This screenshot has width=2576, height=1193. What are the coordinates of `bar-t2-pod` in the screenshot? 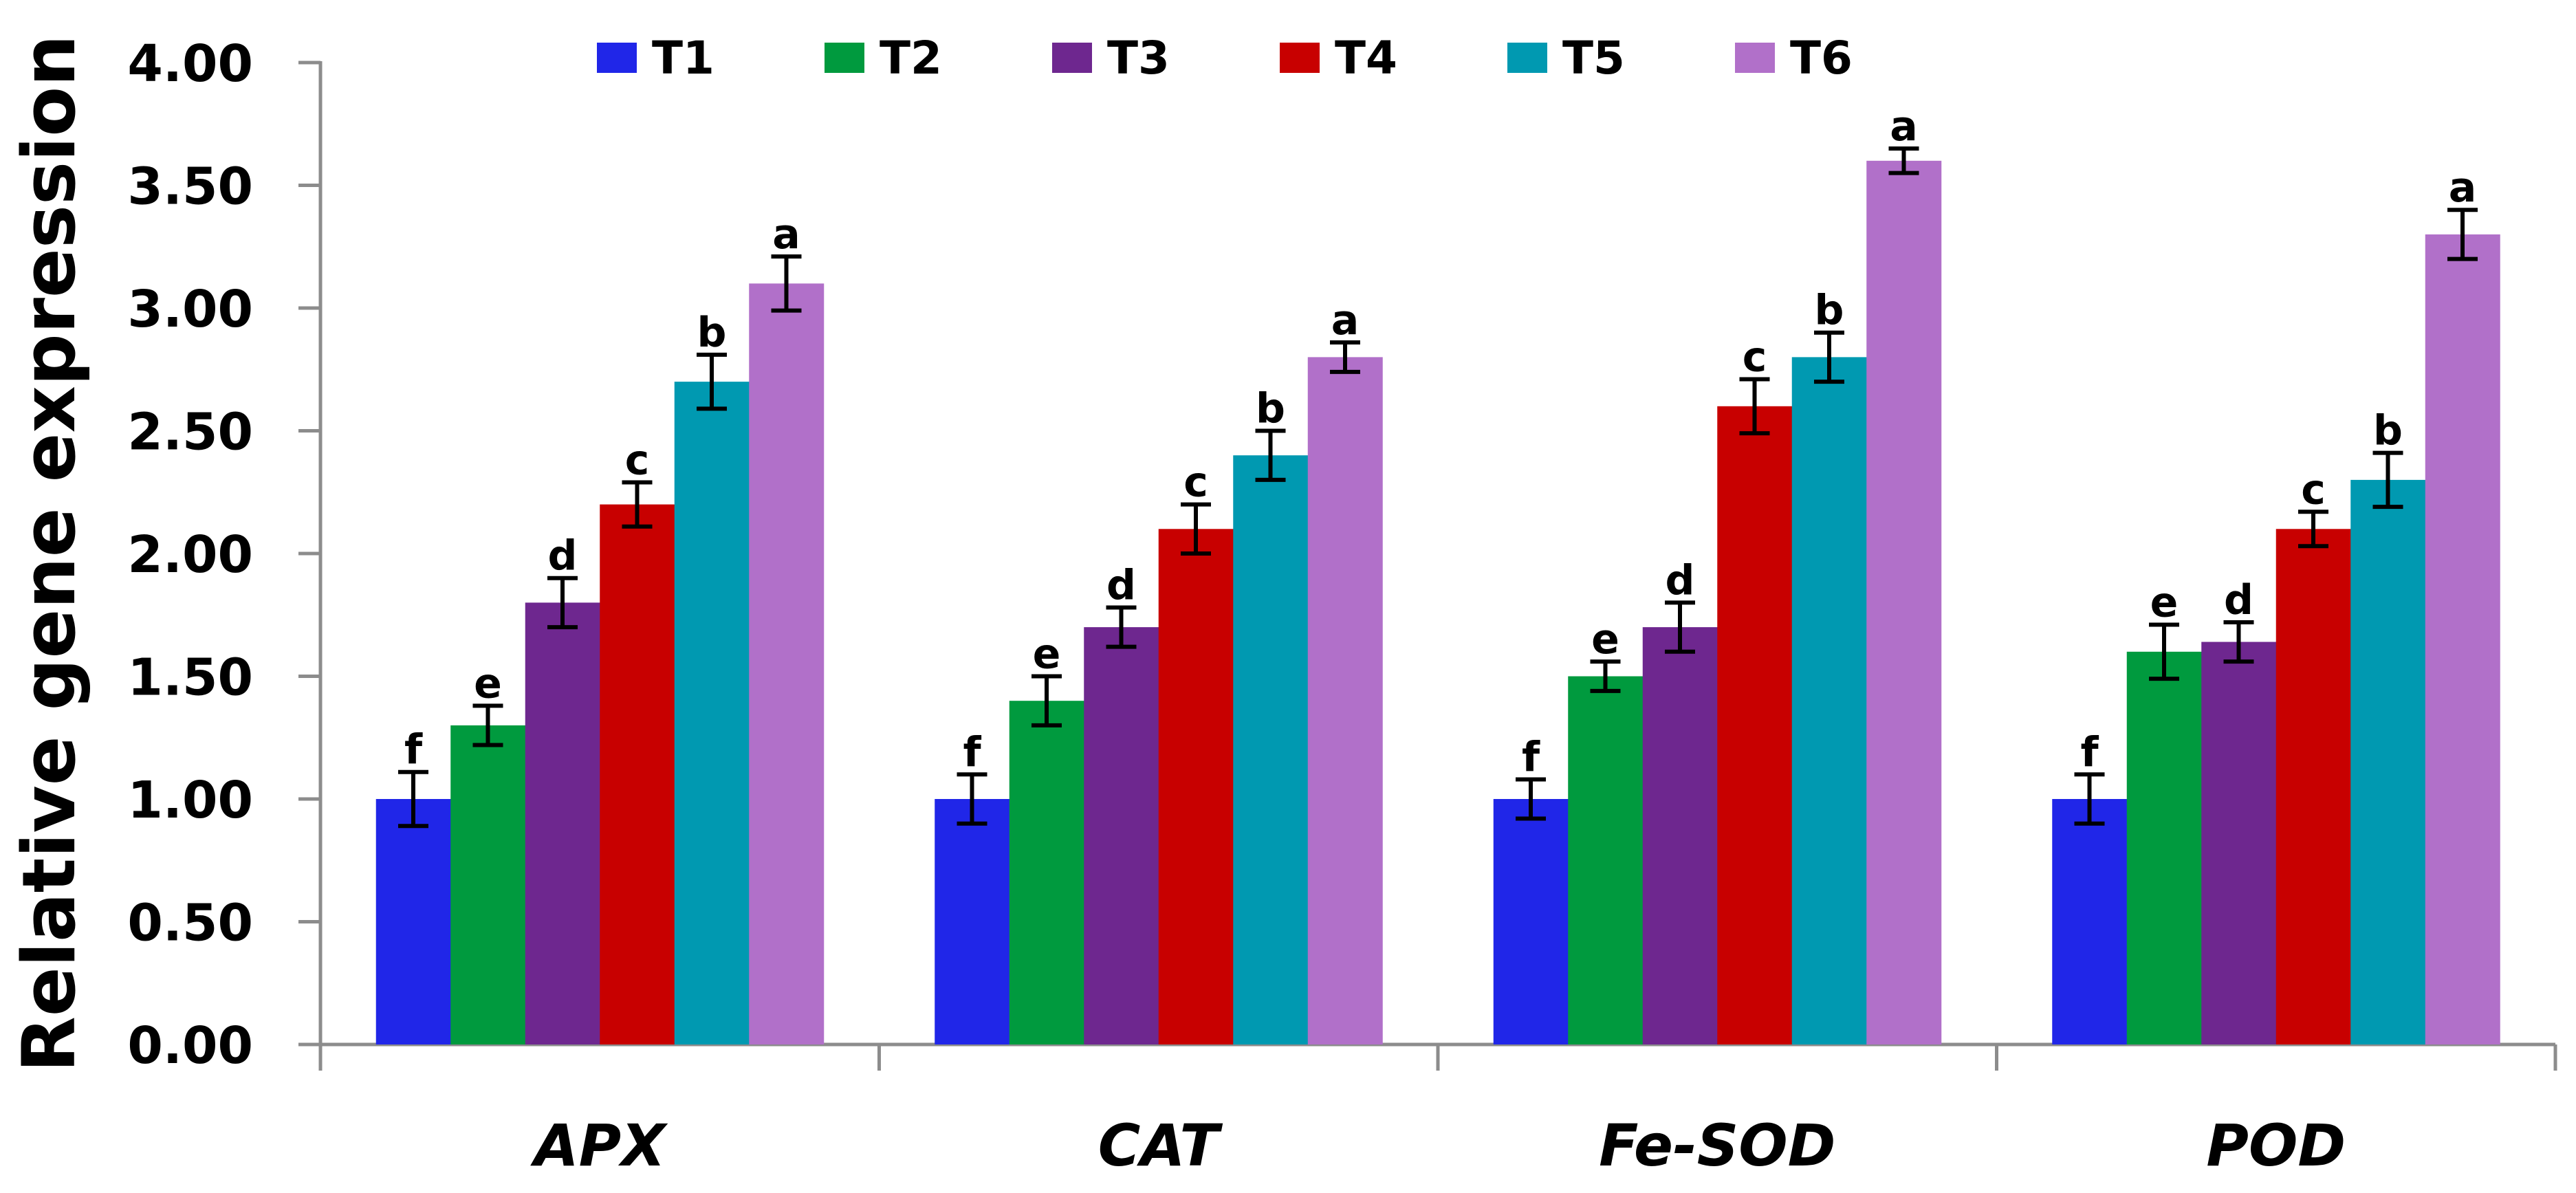 It's located at (2164, 847).